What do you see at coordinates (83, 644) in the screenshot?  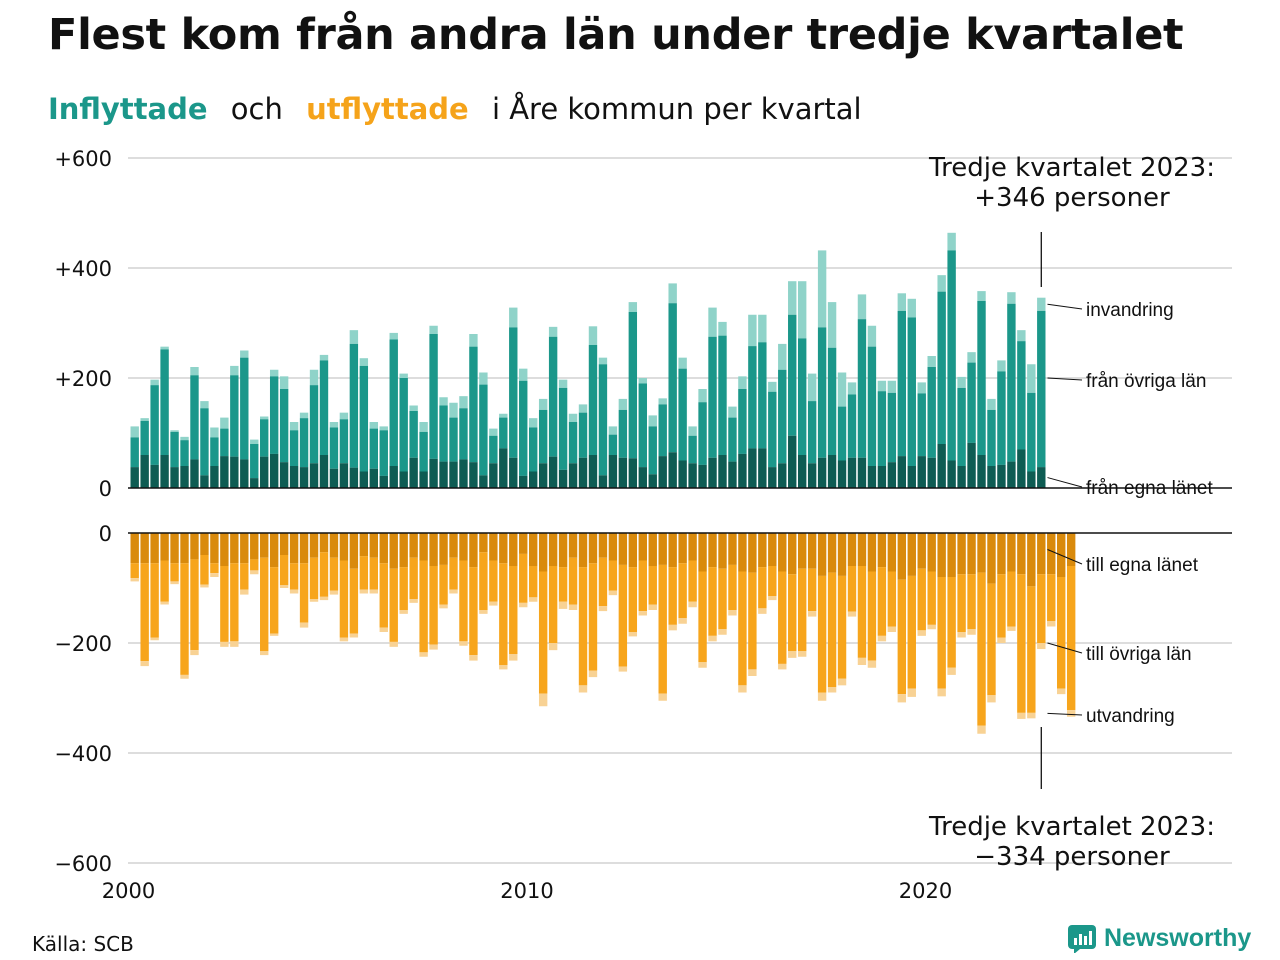 I see `y-tick-label-bottom: −200` at bounding box center [83, 644].